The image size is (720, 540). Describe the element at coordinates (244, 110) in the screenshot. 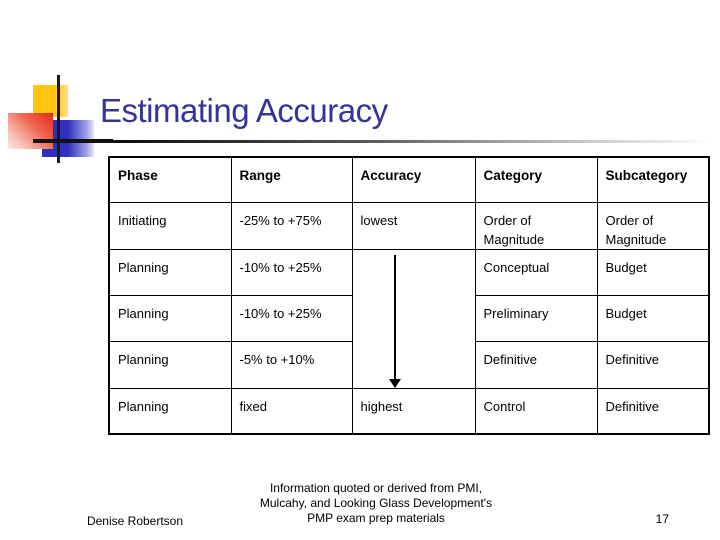

I see `page-title: Estimating Accuracy` at that location.